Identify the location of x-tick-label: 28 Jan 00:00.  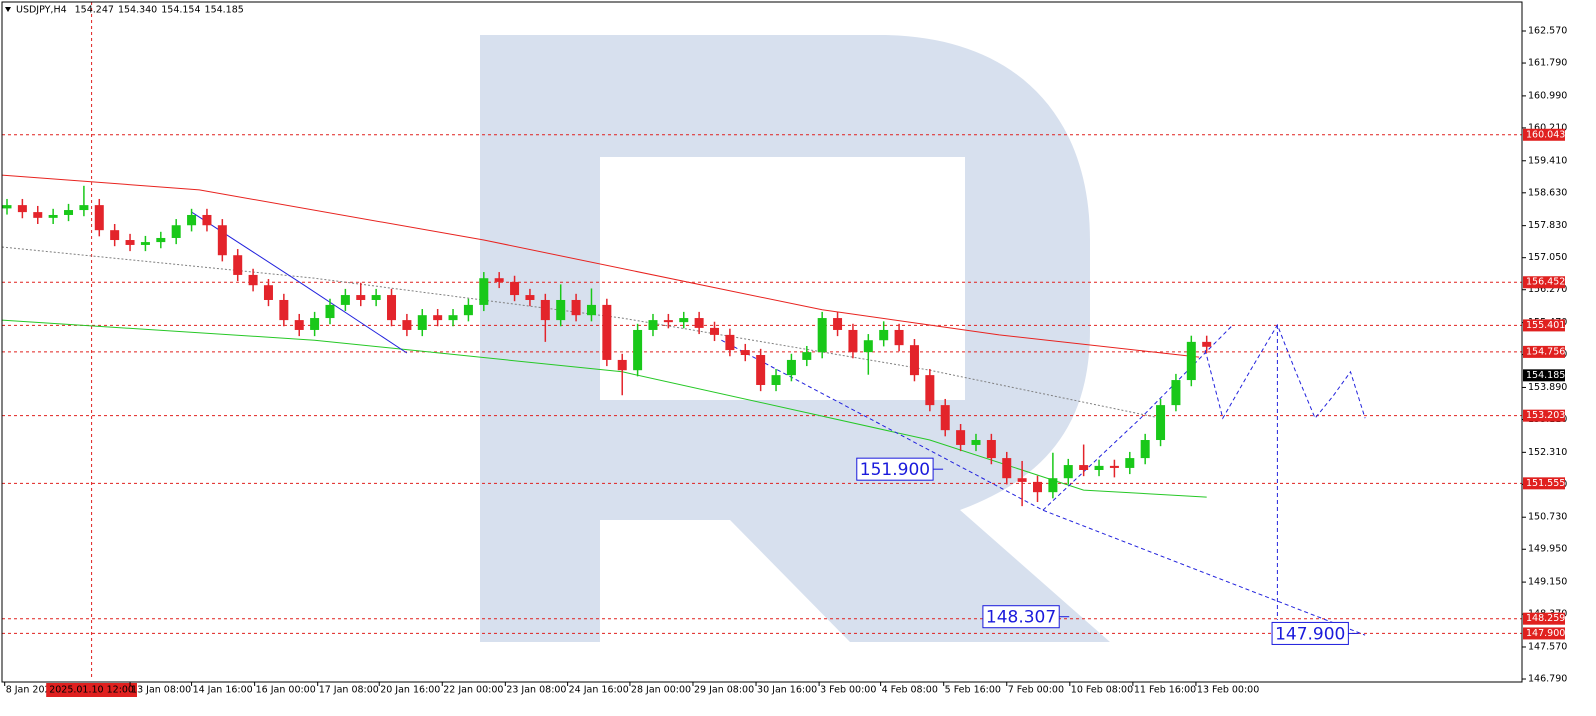
(661, 690).